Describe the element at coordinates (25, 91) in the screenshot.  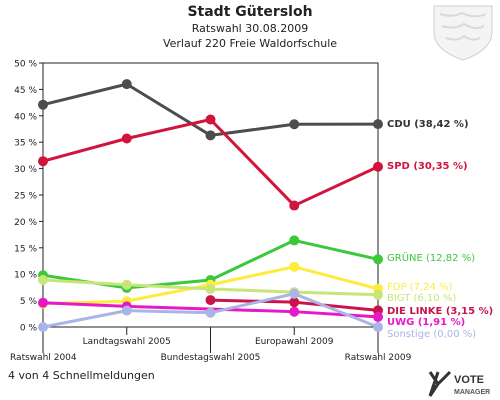
I see `y-tick-label: 45 %` at that location.